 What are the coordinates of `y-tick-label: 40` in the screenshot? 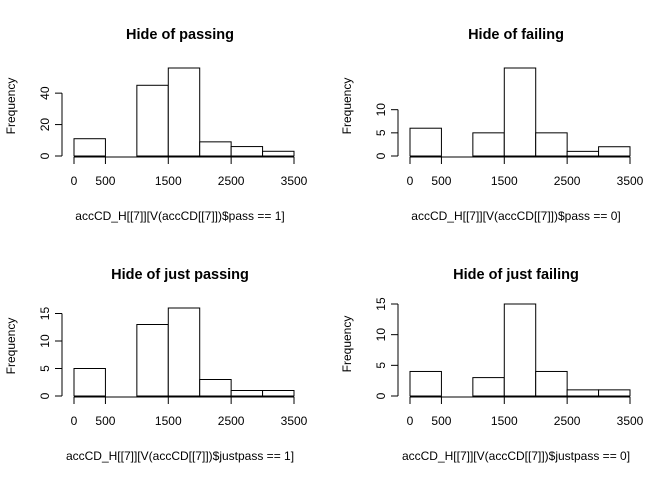 It's located at (45, 93).